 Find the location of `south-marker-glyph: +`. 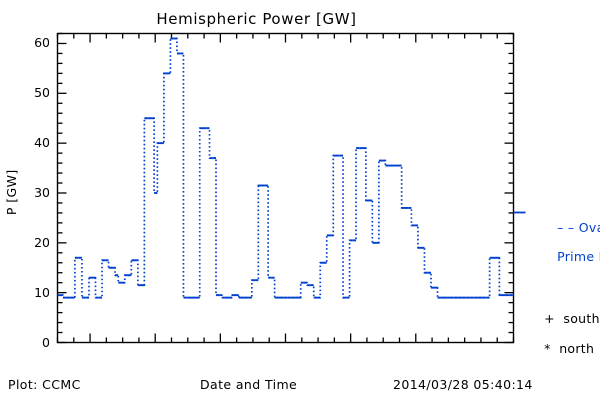

south-marker-glyph: + is located at coordinates (549, 318).